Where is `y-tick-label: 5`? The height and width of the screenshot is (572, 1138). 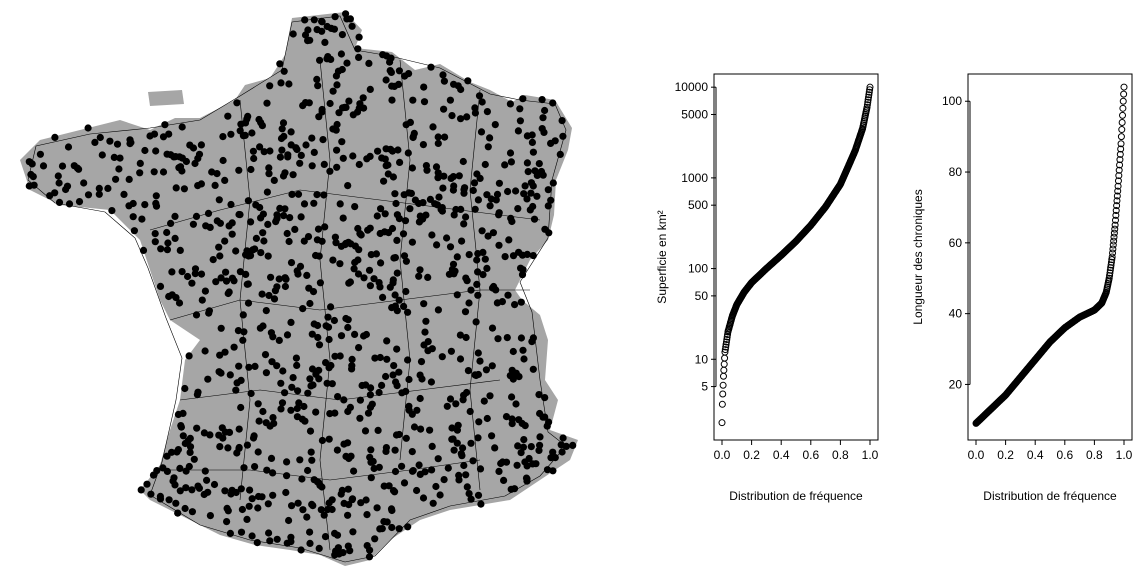 y-tick-label: 5 is located at coordinates (704, 387).